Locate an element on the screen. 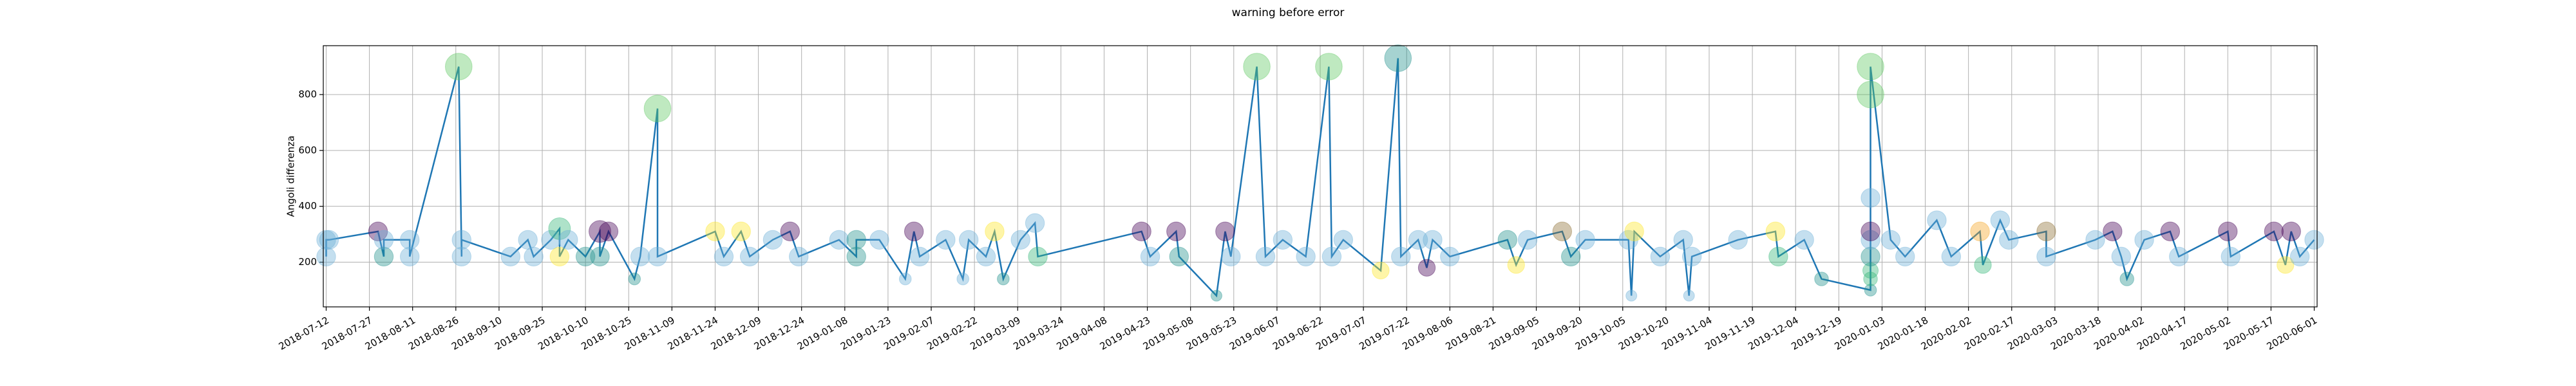 The image size is (2576, 386). chart-title: warning before error is located at coordinates (1288, 12).